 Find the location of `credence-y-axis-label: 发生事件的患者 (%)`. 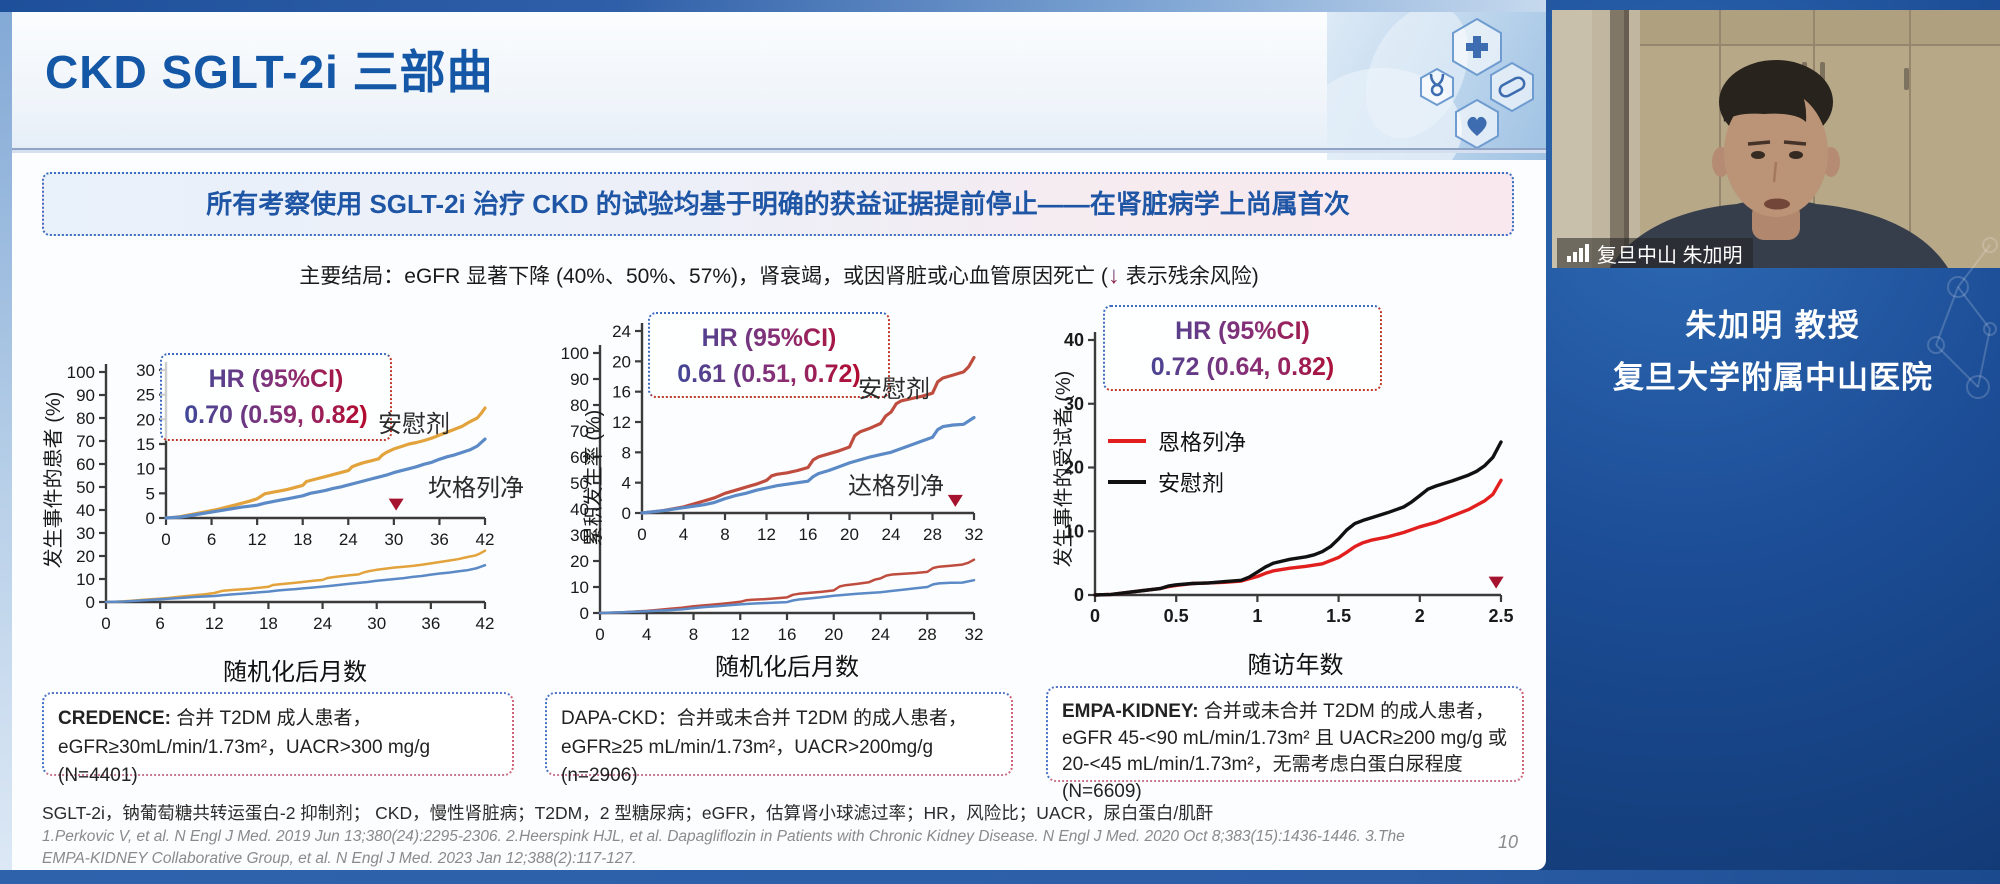

credence-y-axis-label: 发生事件的患者 (%) is located at coordinates (54, 480).